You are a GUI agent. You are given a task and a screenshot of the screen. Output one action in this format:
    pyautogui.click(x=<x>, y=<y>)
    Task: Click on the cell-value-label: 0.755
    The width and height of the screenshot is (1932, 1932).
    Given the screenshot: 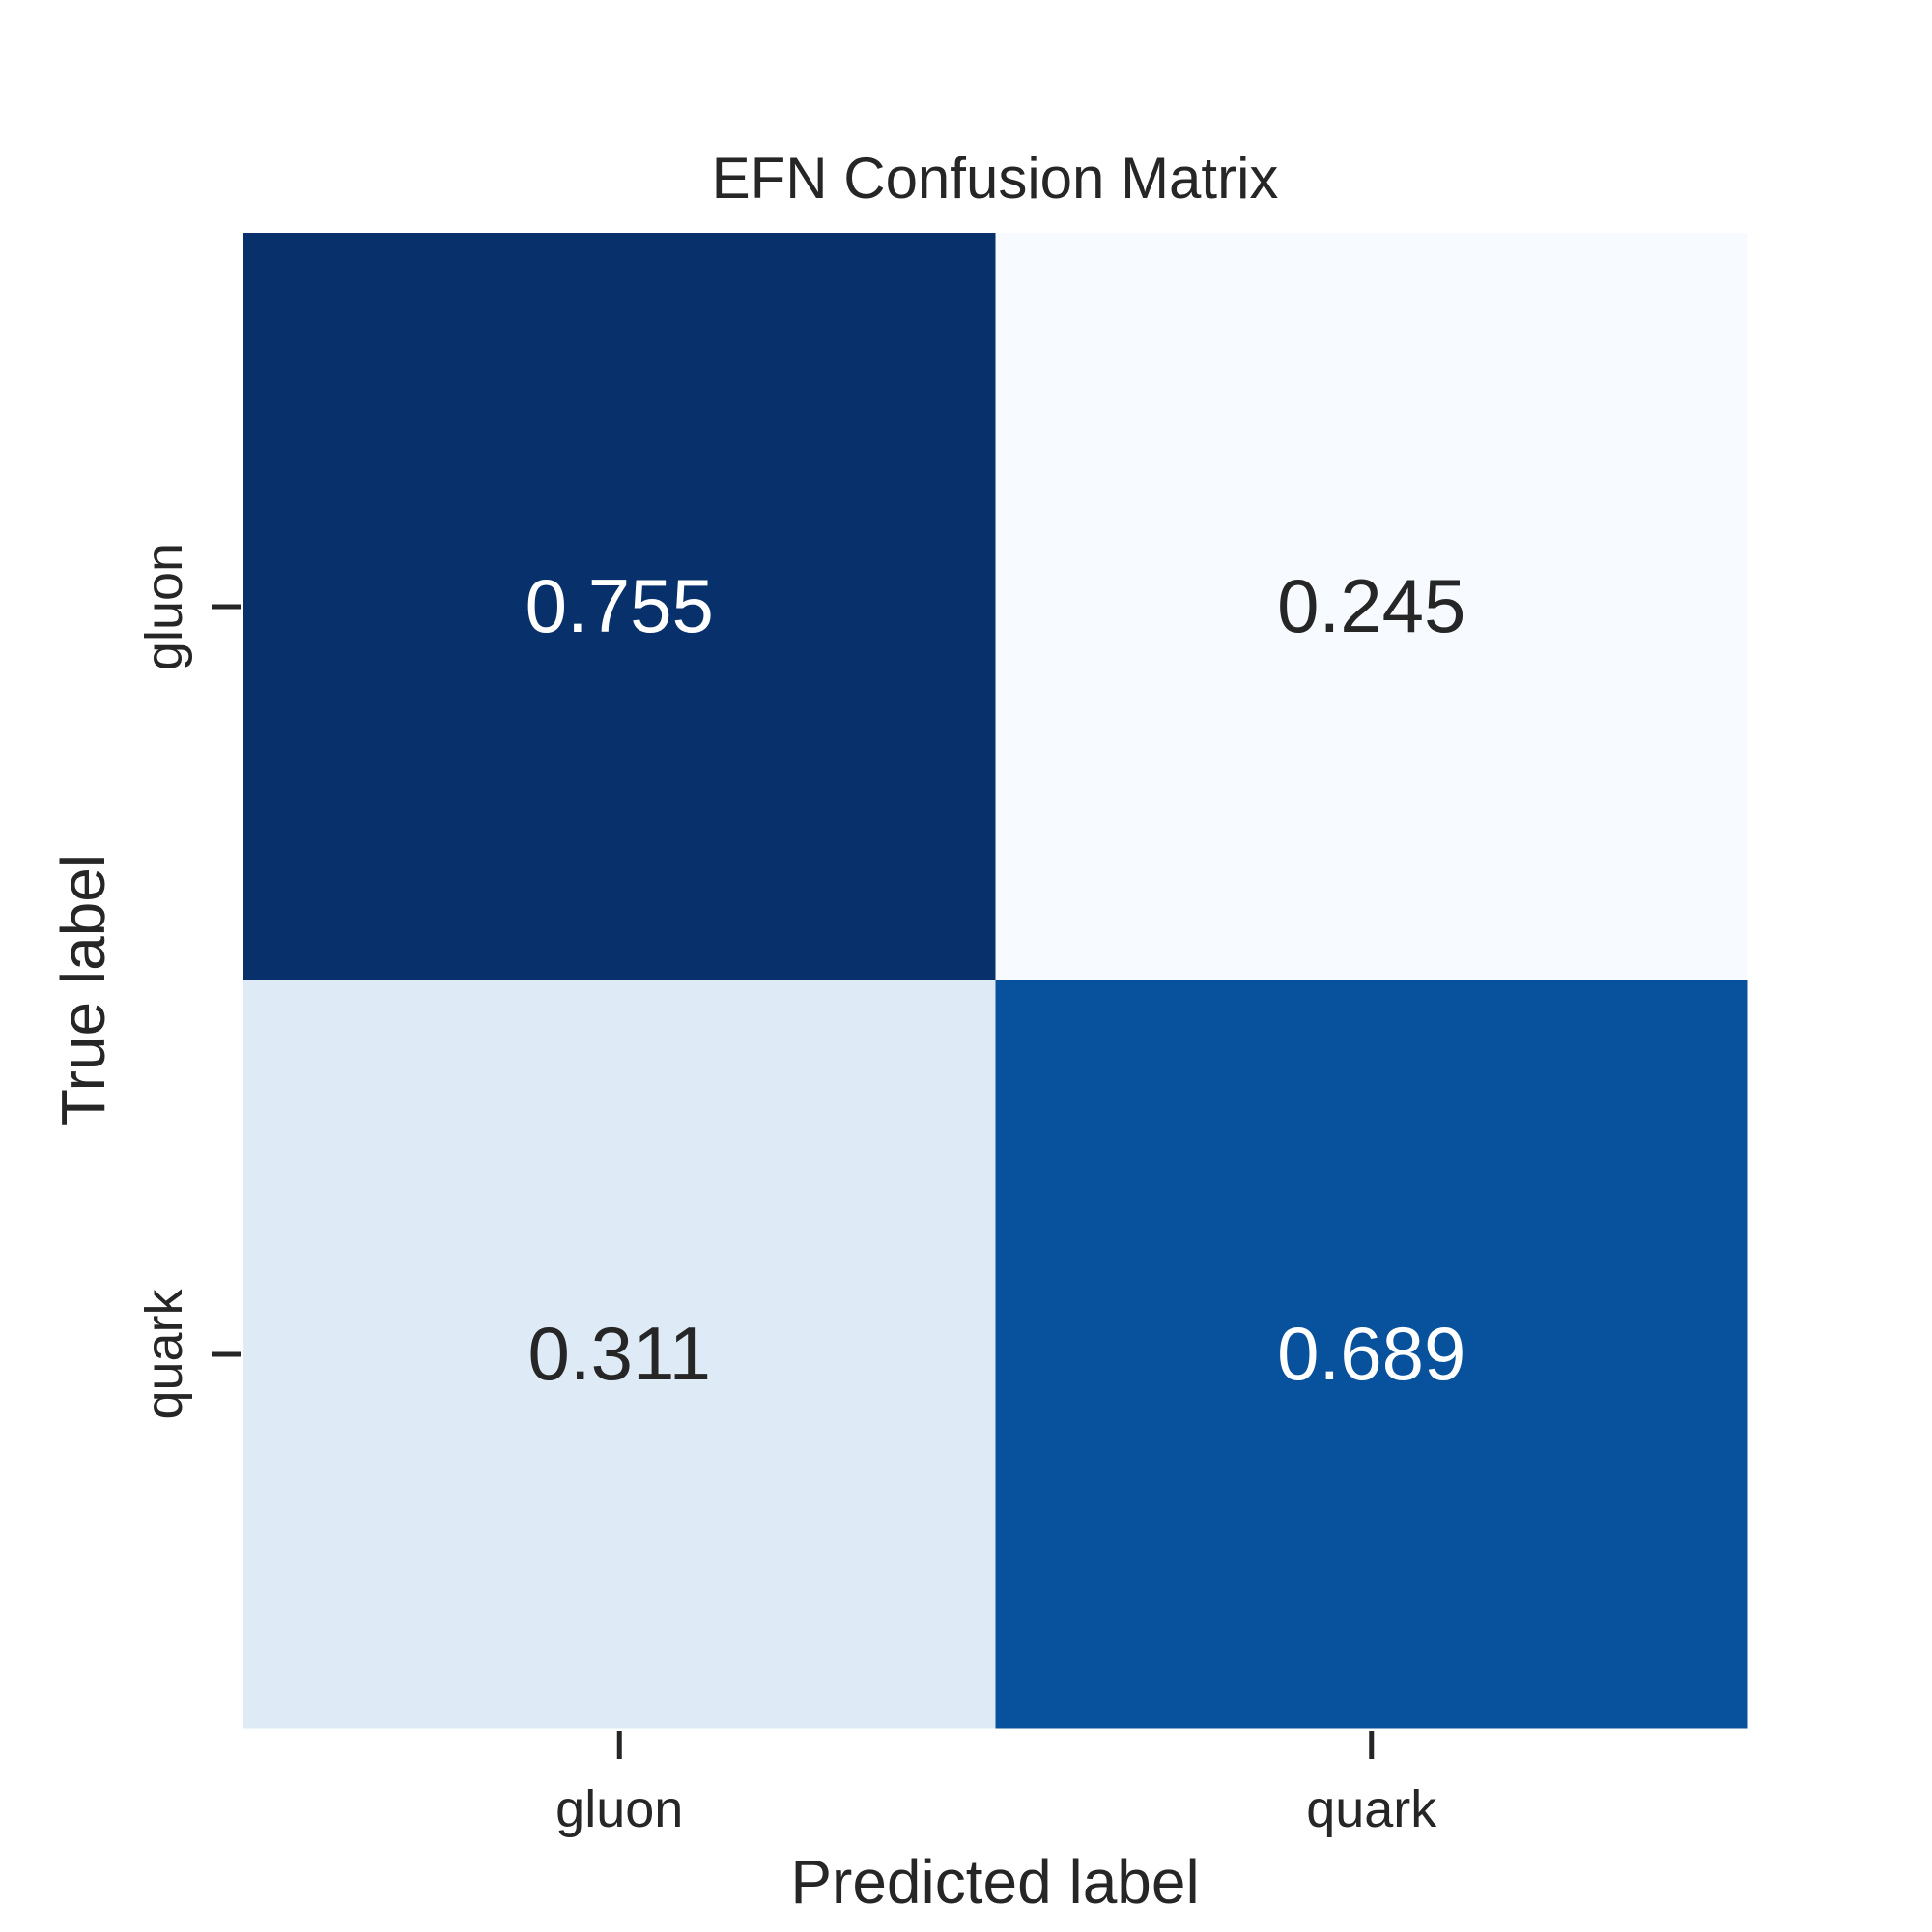 What is the action you would take?
    pyautogui.click(x=620, y=605)
    